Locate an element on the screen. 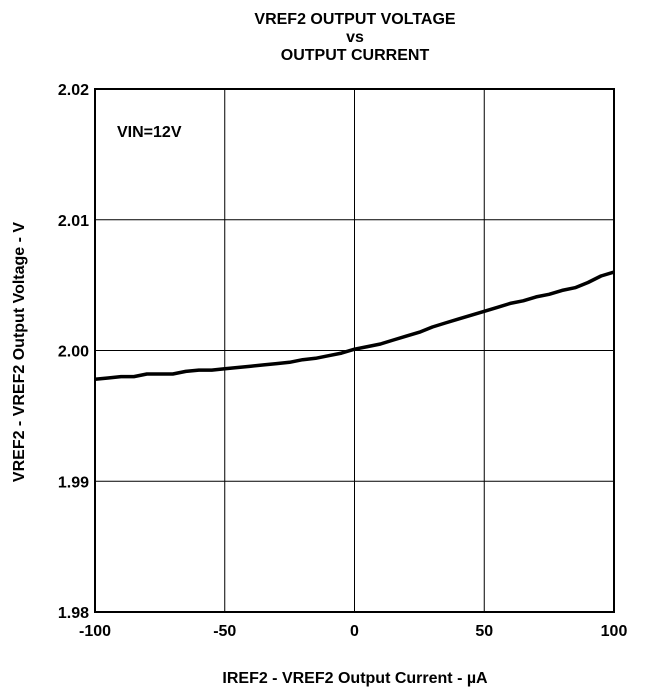  series-line-vref2 is located at coordinates (354, 326).